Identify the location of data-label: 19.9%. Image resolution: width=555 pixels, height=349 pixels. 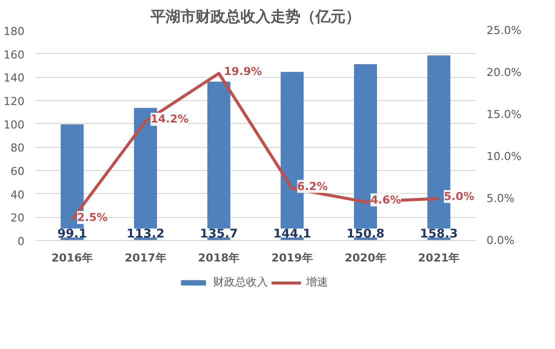
(243, 71).